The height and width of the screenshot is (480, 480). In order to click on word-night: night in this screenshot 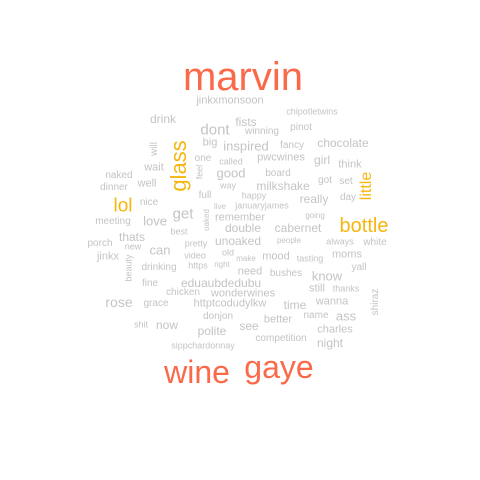, I will do `click(330, 343)`.